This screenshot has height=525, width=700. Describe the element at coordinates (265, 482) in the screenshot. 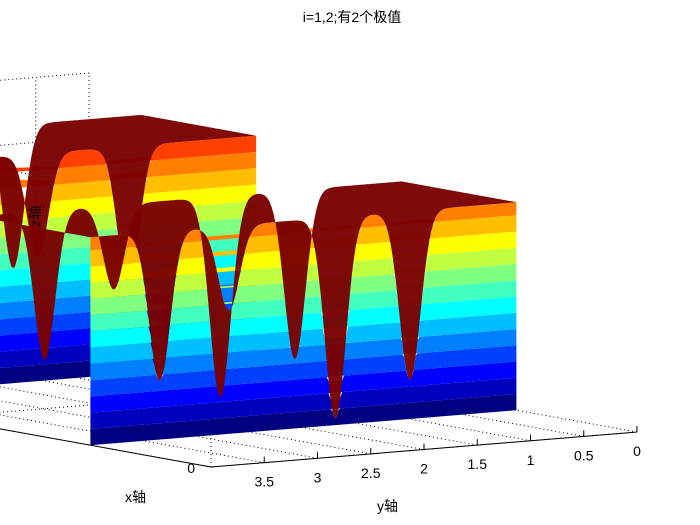

I see `y-tick-label: 3.5` at that location.